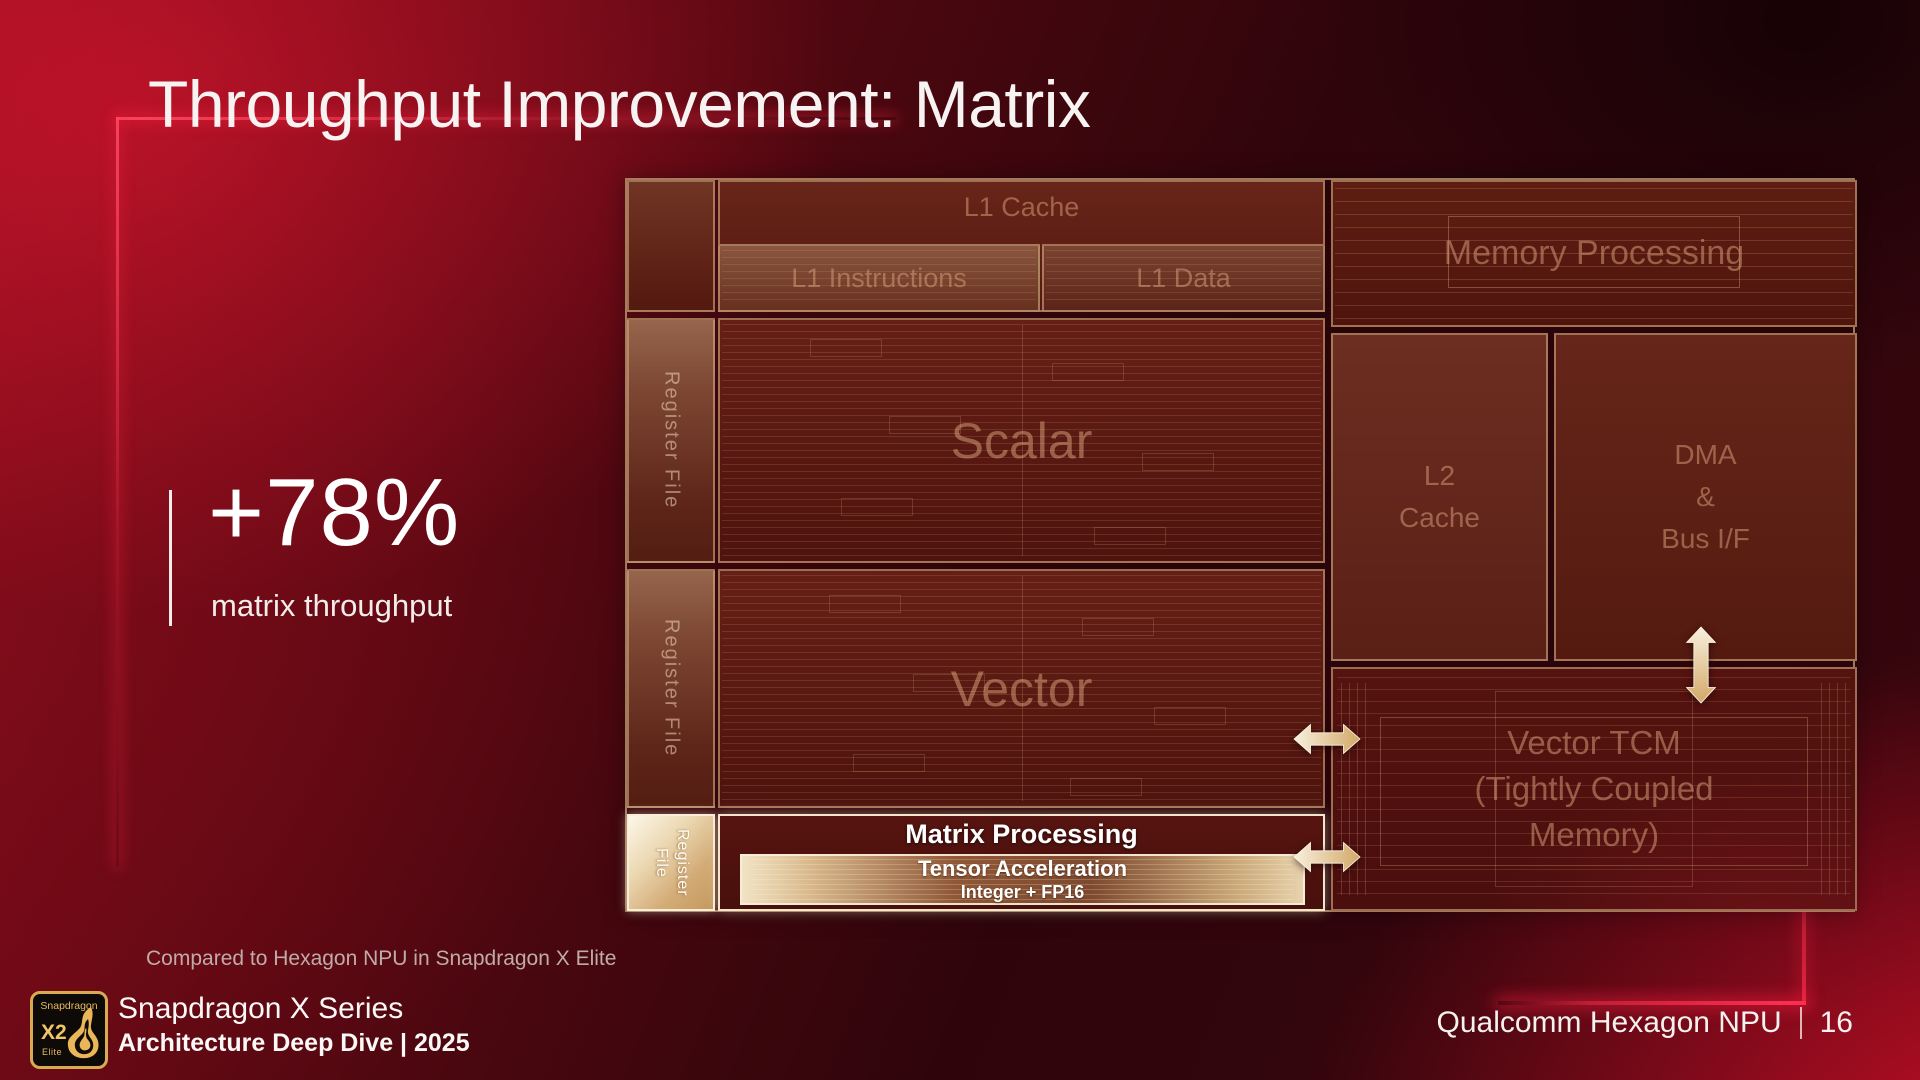 This screenshot has width=1920, height=1080. What do you see at coordinates (506, 118) in the screenshot?
I see `frame-line-top` at bounding box center [506, 118].